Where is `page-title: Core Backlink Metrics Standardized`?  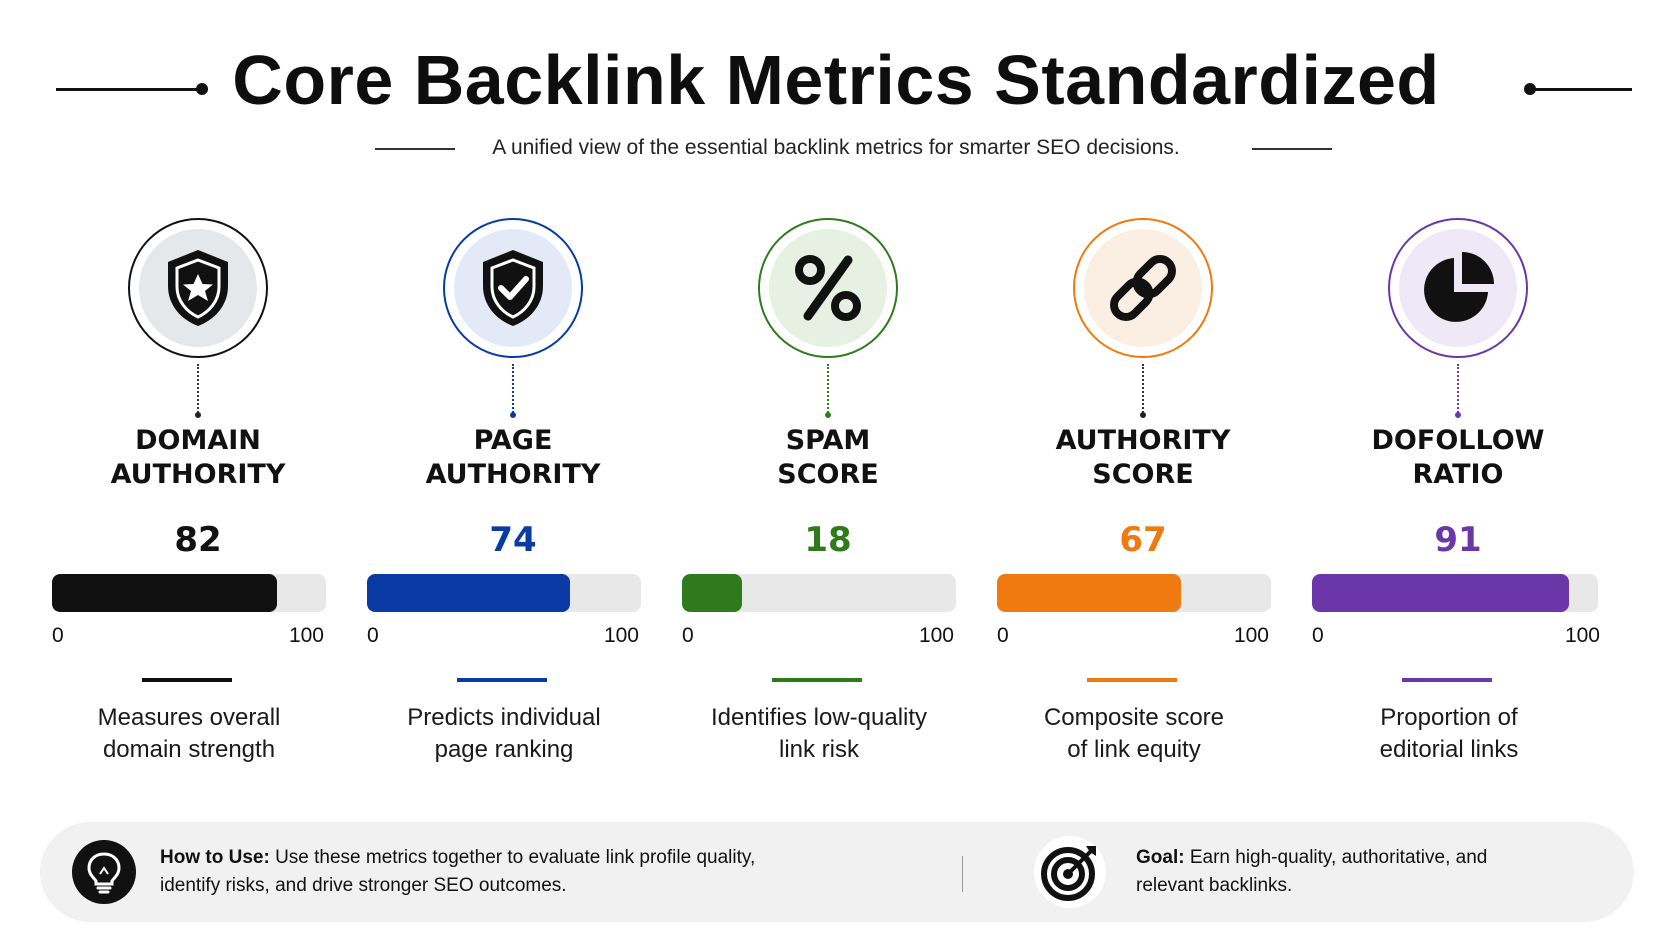 page-title: Core Backlink Metrics Standardized is located at coordinates (836, 80).